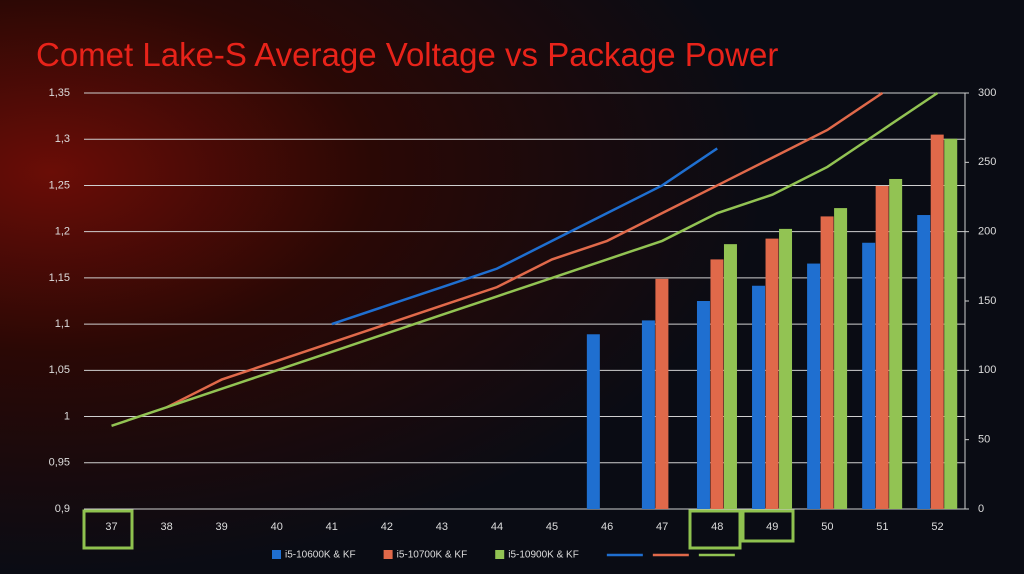 This screenshot has height=574, width=1024. What do you see at coordinates (497, 527) in the screenshot?
I see `x-tick-label: 44` at bounding box center [497, 527].